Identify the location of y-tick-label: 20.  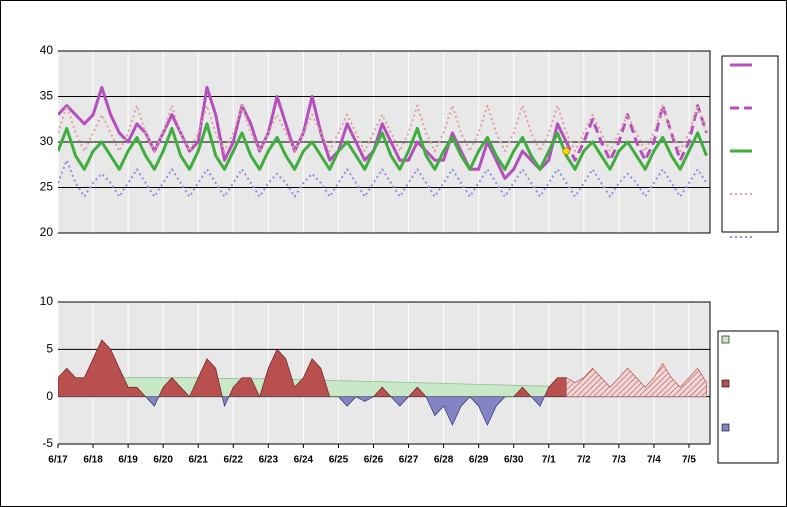
(47, 232).